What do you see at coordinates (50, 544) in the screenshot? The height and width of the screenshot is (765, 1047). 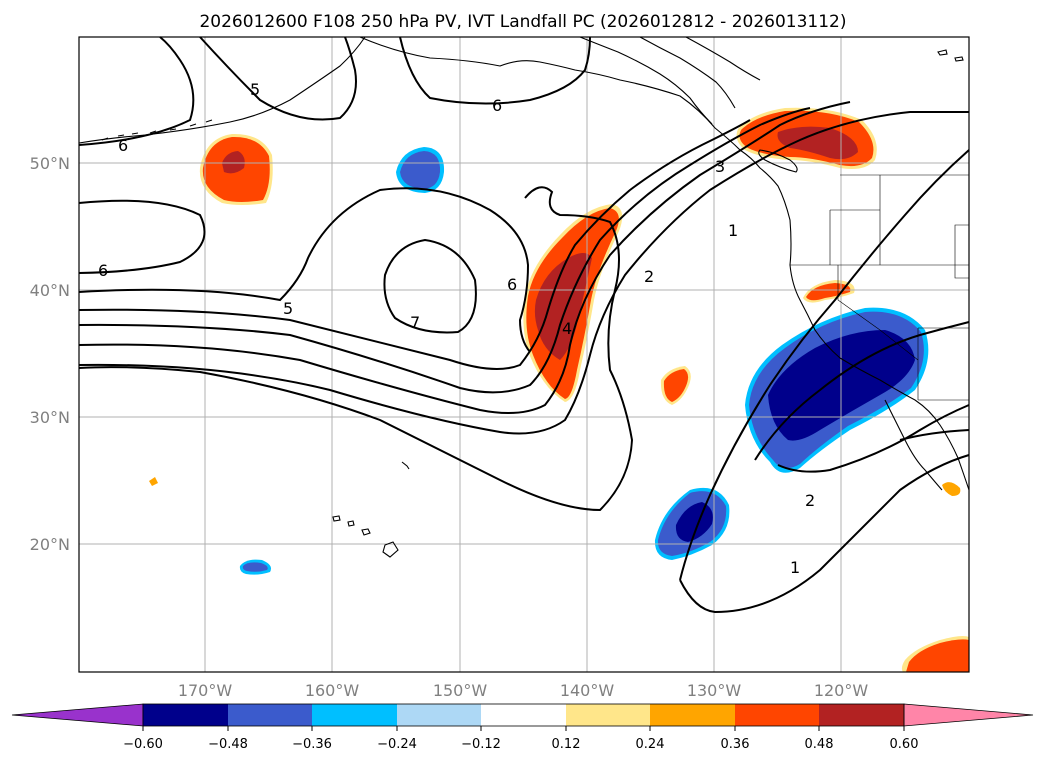 I see `lat-label: 20°N` at bounding box center [50, 544].